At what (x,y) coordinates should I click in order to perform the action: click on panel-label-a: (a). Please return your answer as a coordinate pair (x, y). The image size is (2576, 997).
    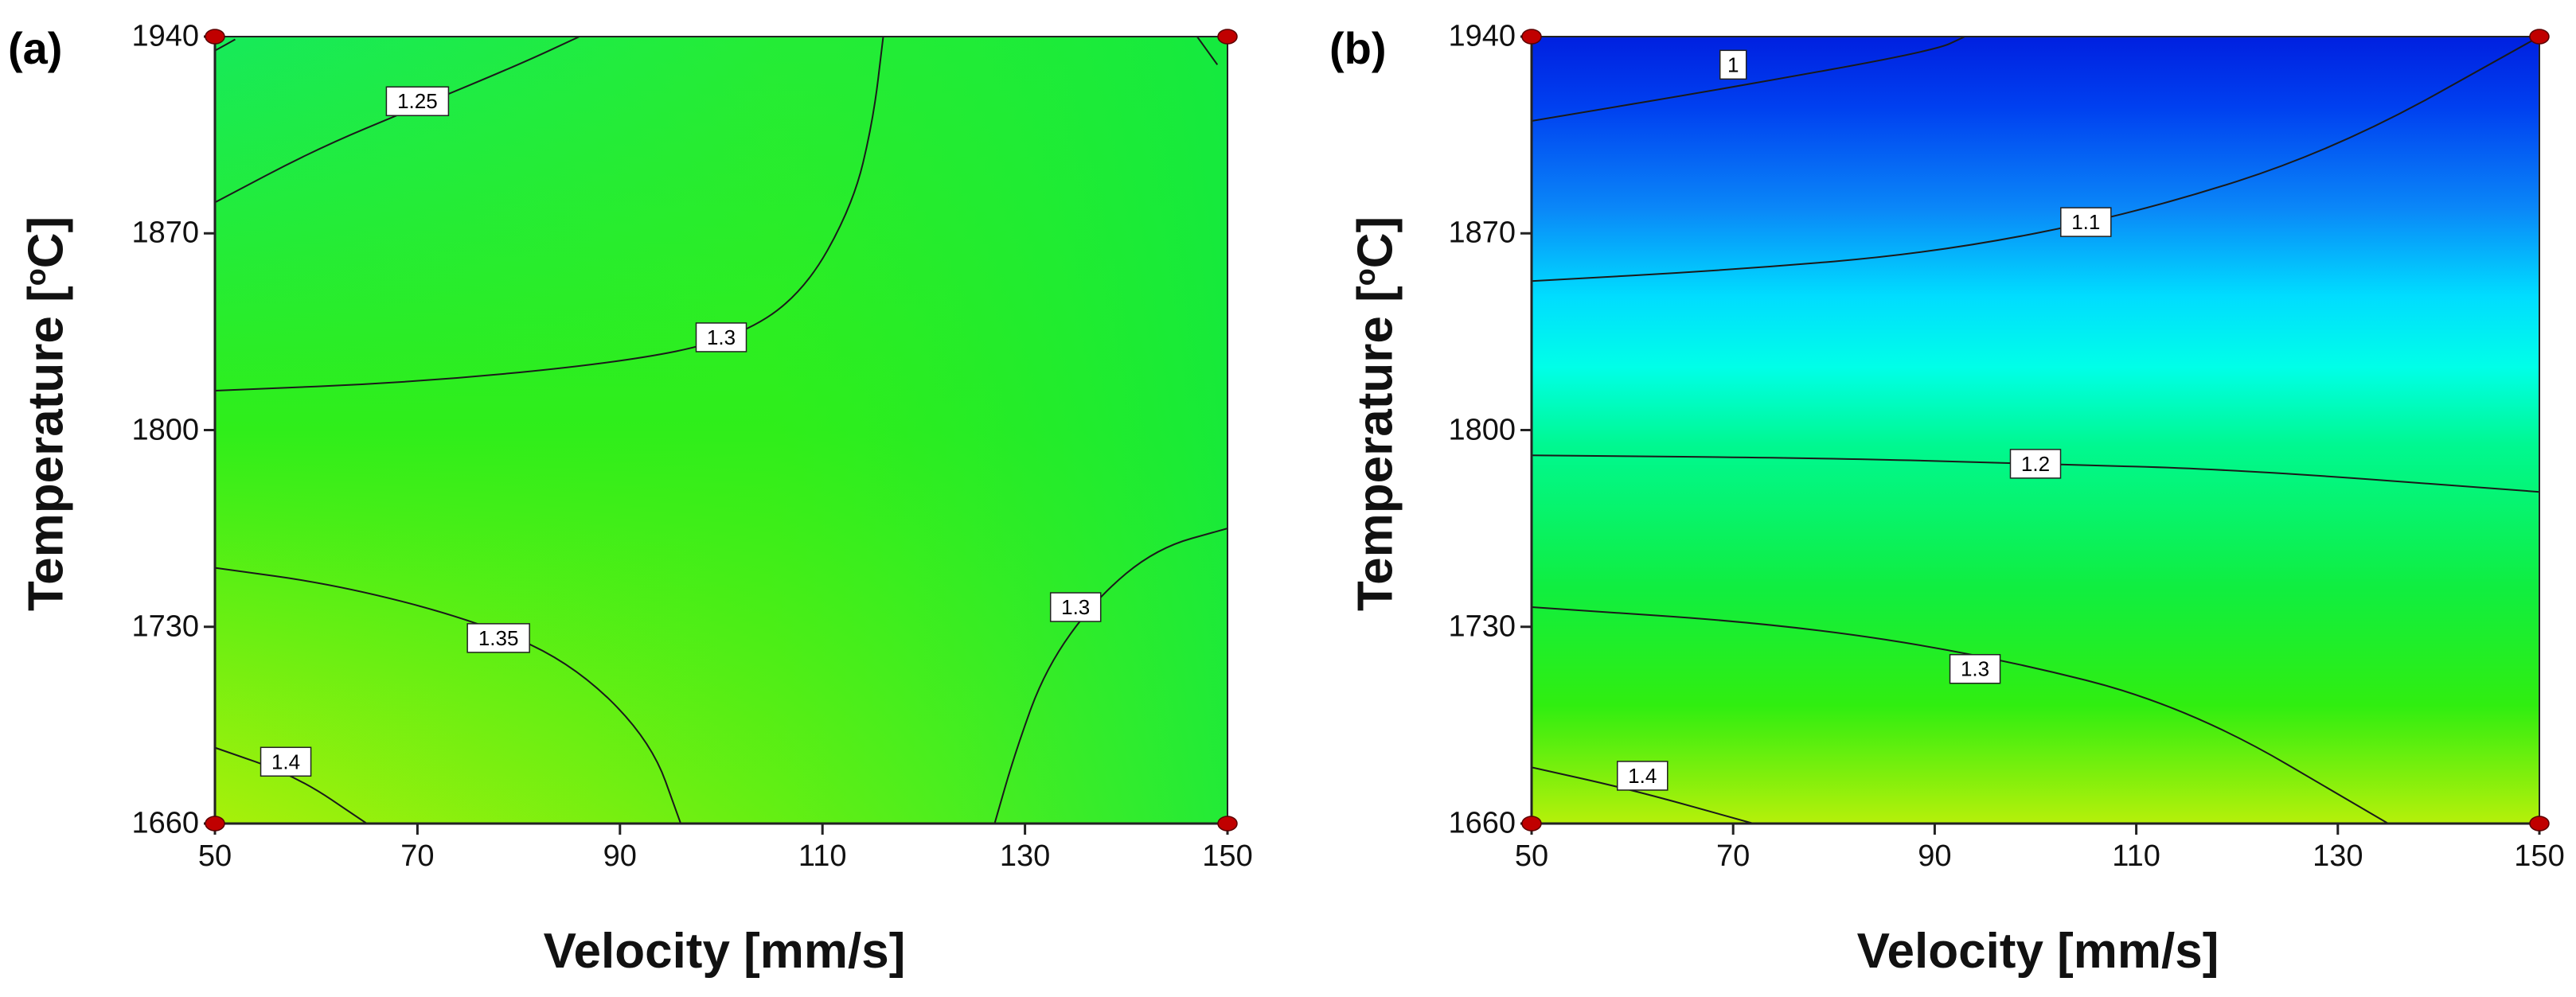
    Looking at the image, I should click on (35, 48).